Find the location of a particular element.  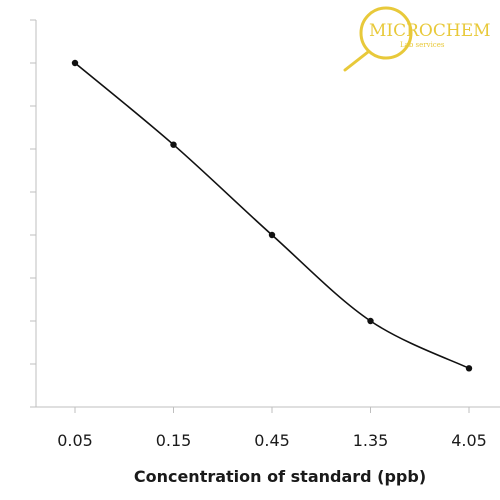

x-tick-label: 1.35 is located at coordinates (371, 440).